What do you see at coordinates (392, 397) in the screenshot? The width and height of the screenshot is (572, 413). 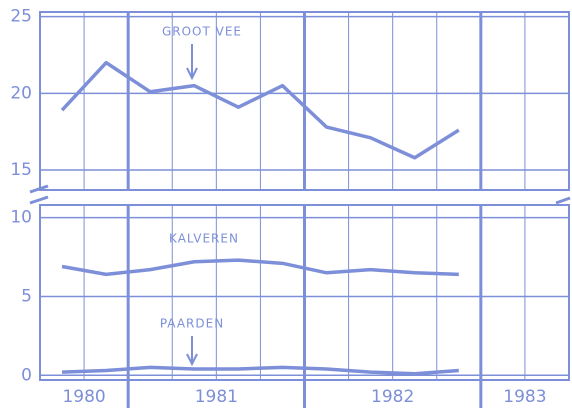 I see `x-tick-label: 1982` at bounding box center [392, 397].